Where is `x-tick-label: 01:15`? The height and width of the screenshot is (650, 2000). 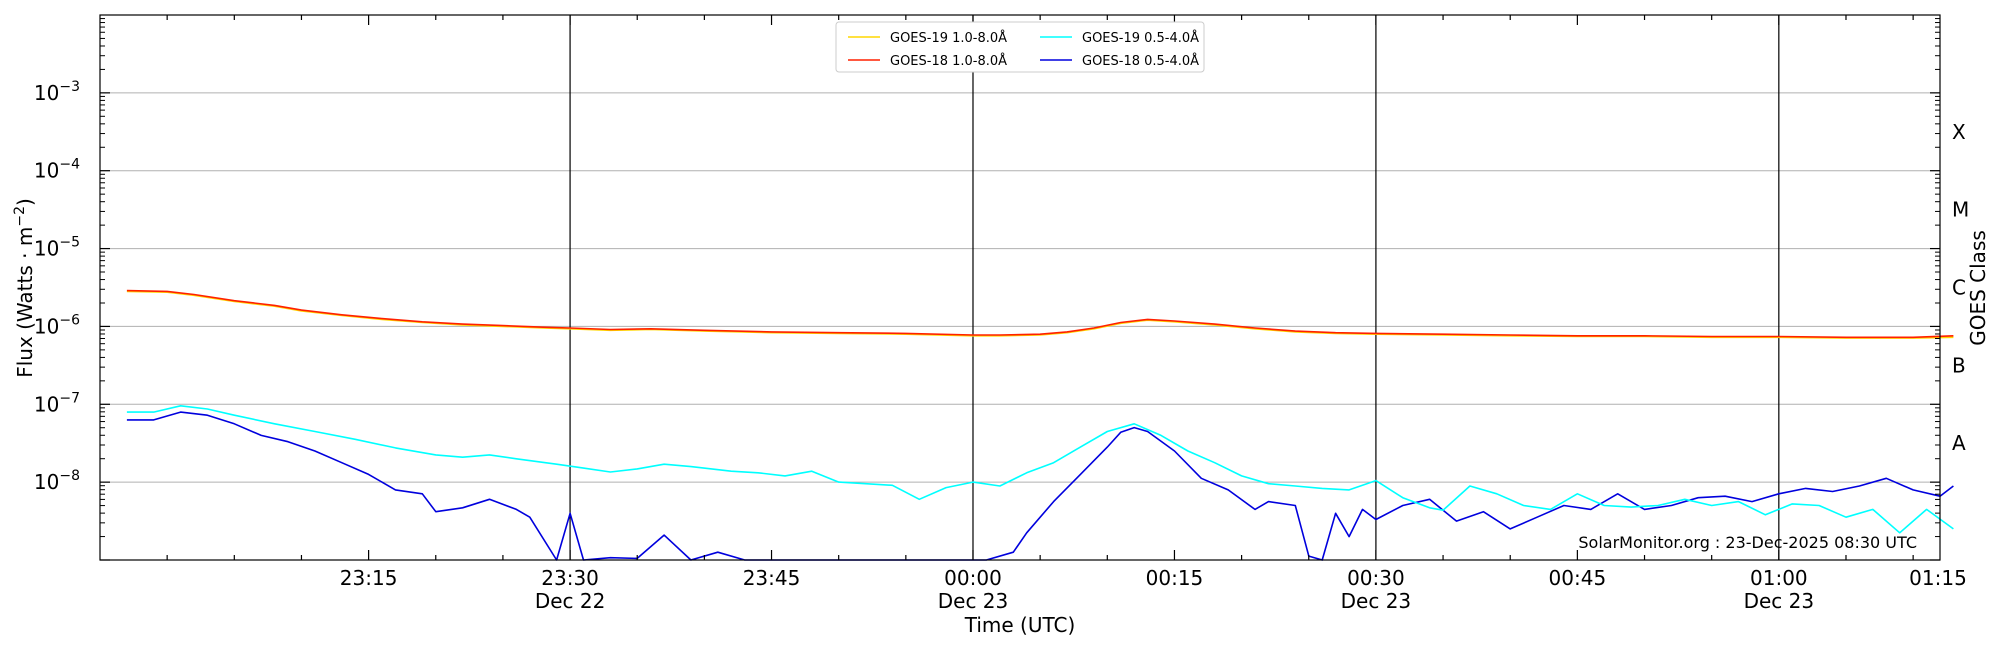 x-tick-label: 01:15 is located at coordinates (1938, 578).